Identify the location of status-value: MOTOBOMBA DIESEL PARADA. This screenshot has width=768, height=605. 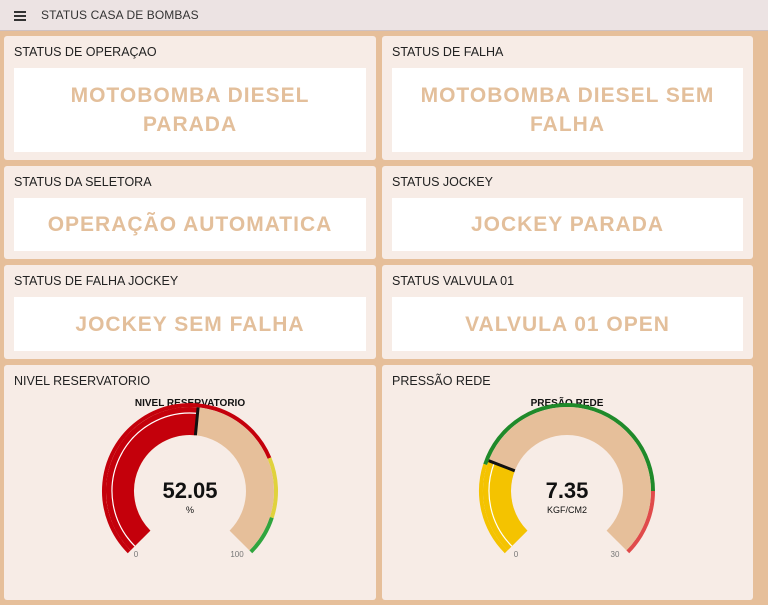
(190, 110).